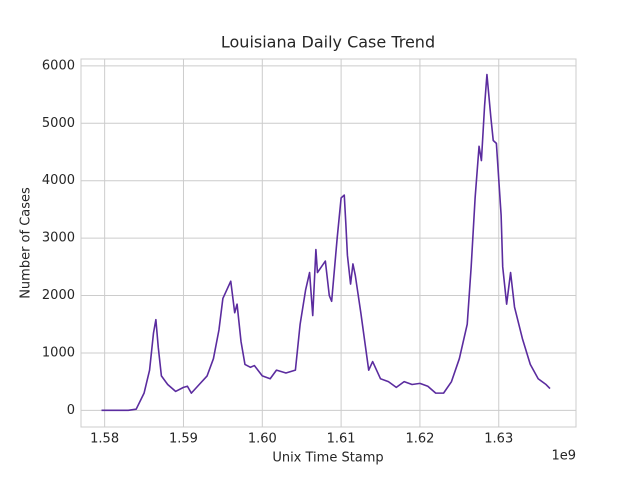  What do you see at coordinates (419, 439) in the screenshot?
I see `x-tick-label: 1.62` at bounding box center [419, 439].